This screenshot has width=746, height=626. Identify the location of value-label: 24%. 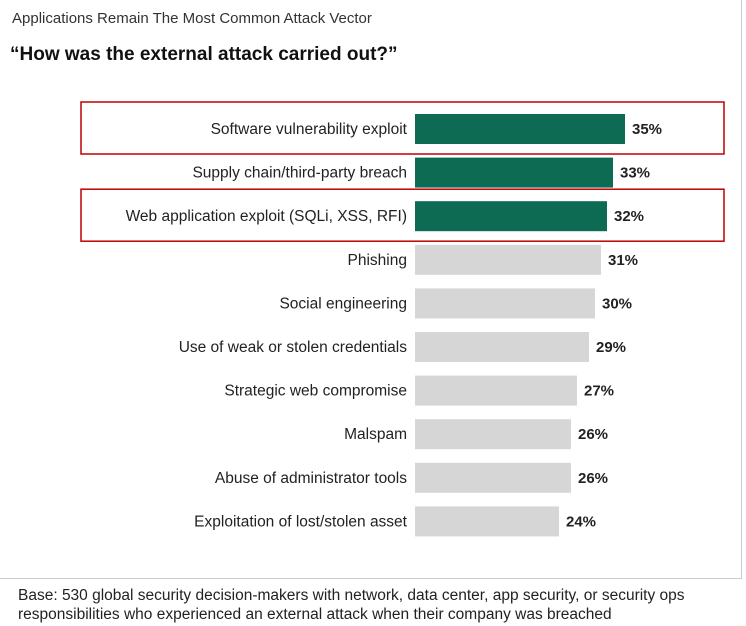
(581, 521).